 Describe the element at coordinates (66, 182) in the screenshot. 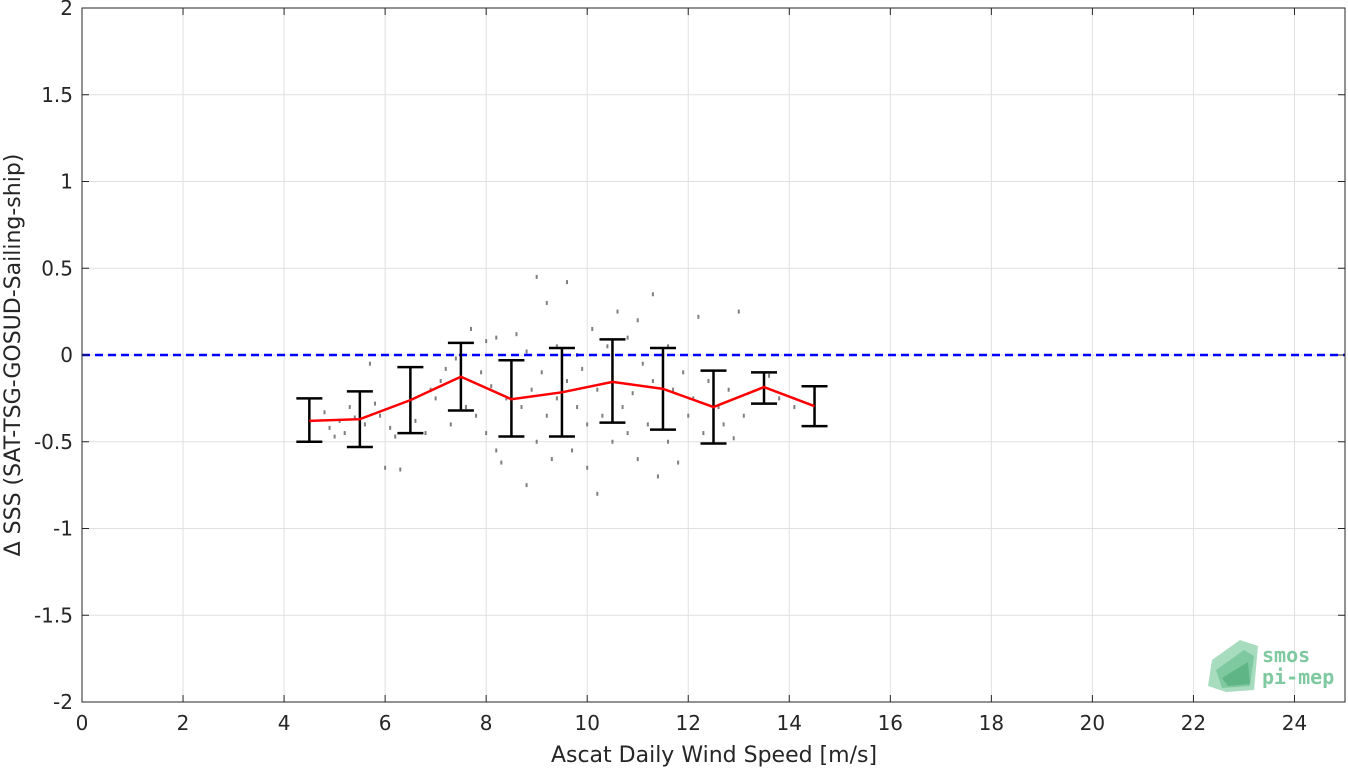

I see `y-tick-label: 1` at that location.